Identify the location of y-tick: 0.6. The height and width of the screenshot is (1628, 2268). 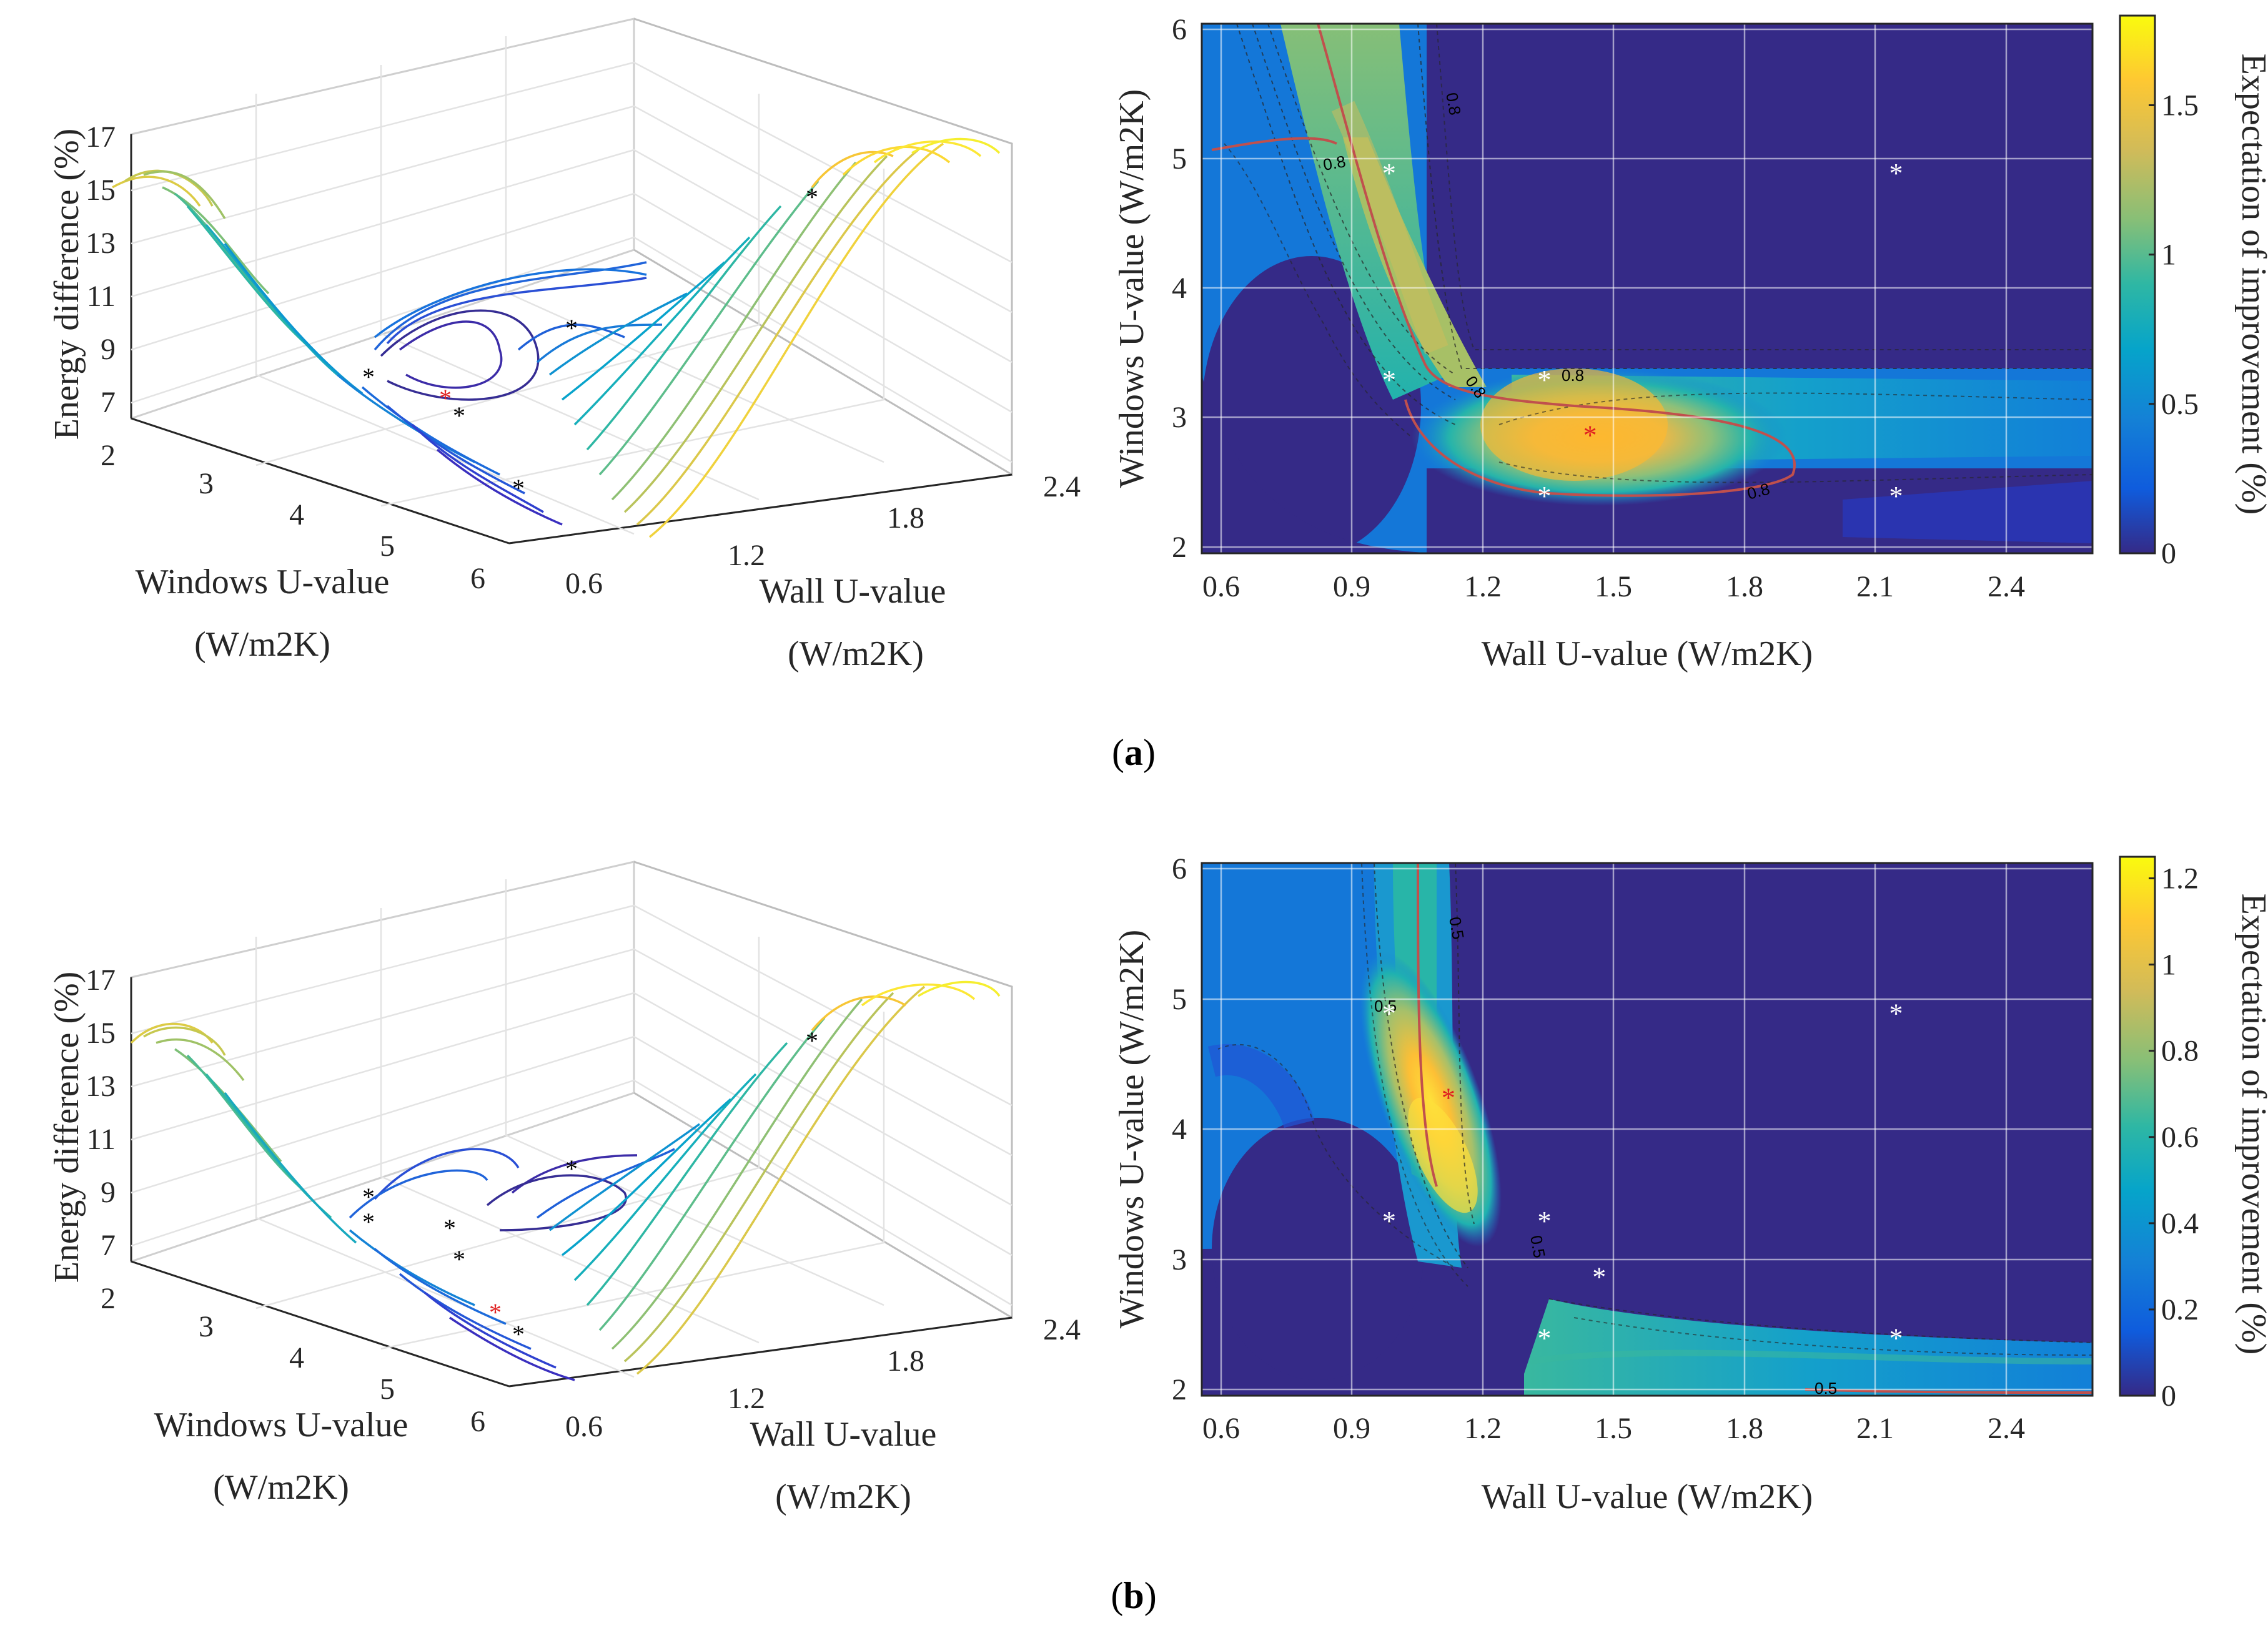
(584, 583).